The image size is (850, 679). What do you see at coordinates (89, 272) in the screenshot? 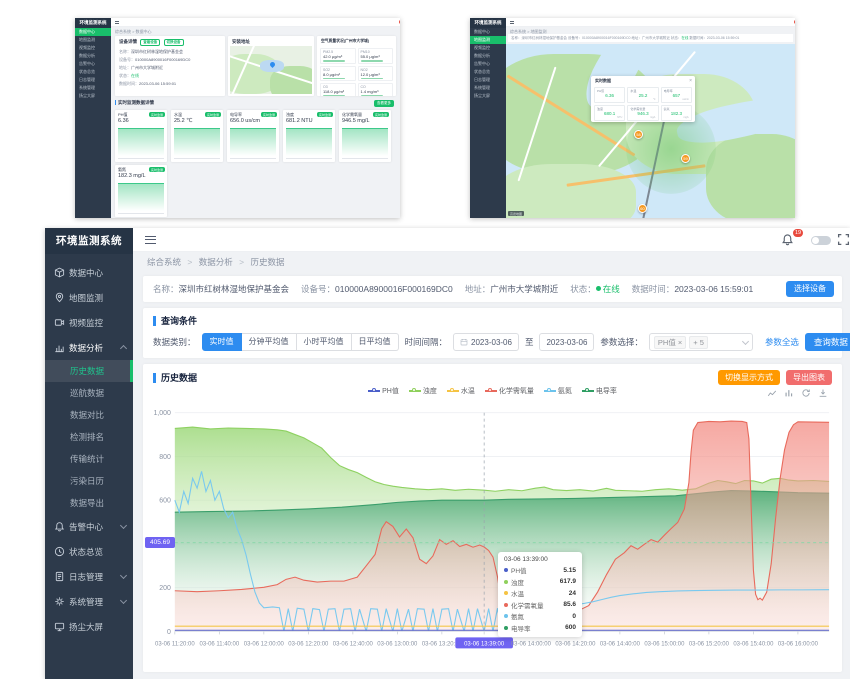
I see `sidebar-item-data-center: 数据中心` at bounding box center [89, 272].